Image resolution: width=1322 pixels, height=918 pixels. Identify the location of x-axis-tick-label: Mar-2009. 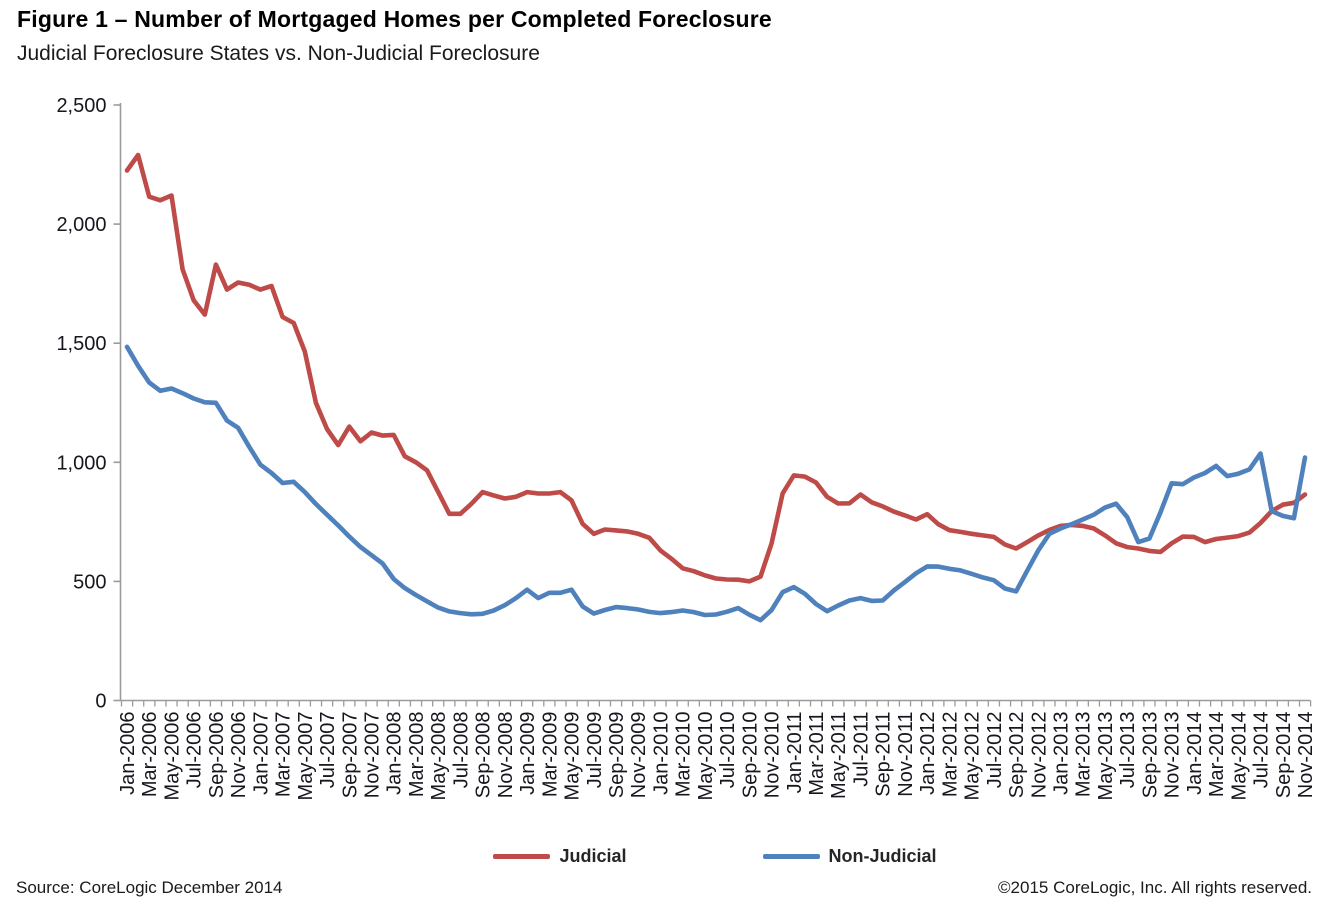
(550, 755).